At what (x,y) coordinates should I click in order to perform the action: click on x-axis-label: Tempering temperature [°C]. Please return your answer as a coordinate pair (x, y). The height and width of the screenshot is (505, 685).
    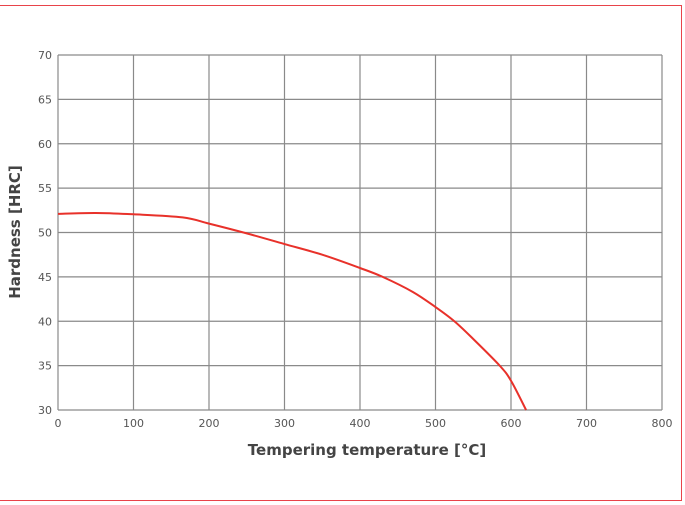
    Looking at the image, I should click on (367, 450).